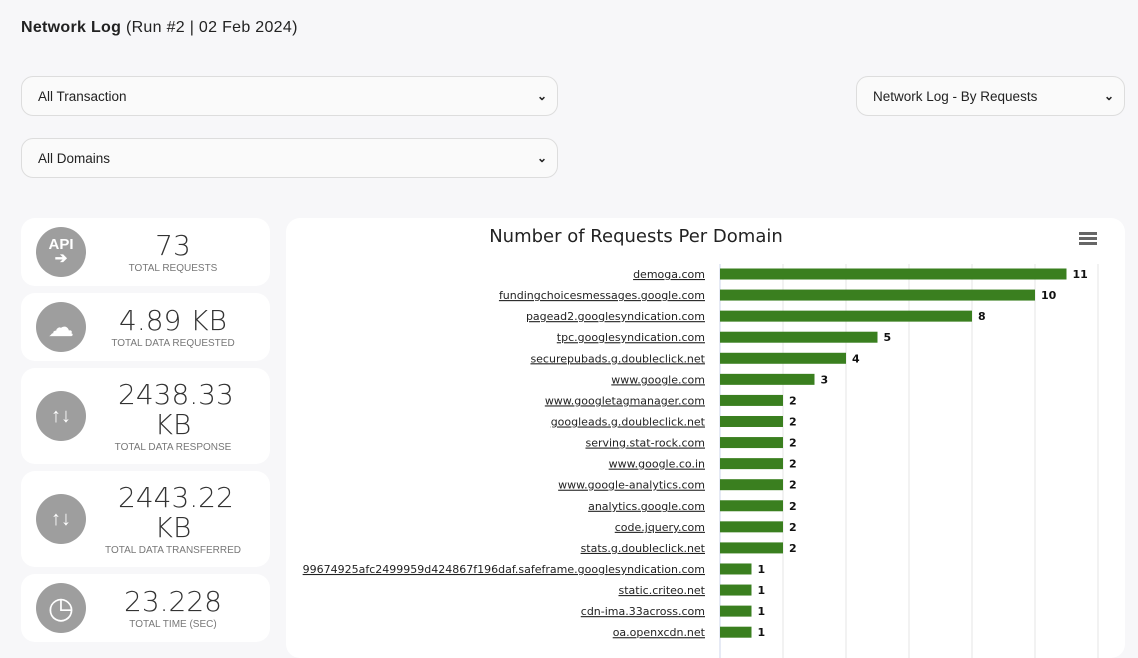 The image size is (1138, 658). I want to click on view-select: Network Log - By Requests ⌄, so click(990, 96).